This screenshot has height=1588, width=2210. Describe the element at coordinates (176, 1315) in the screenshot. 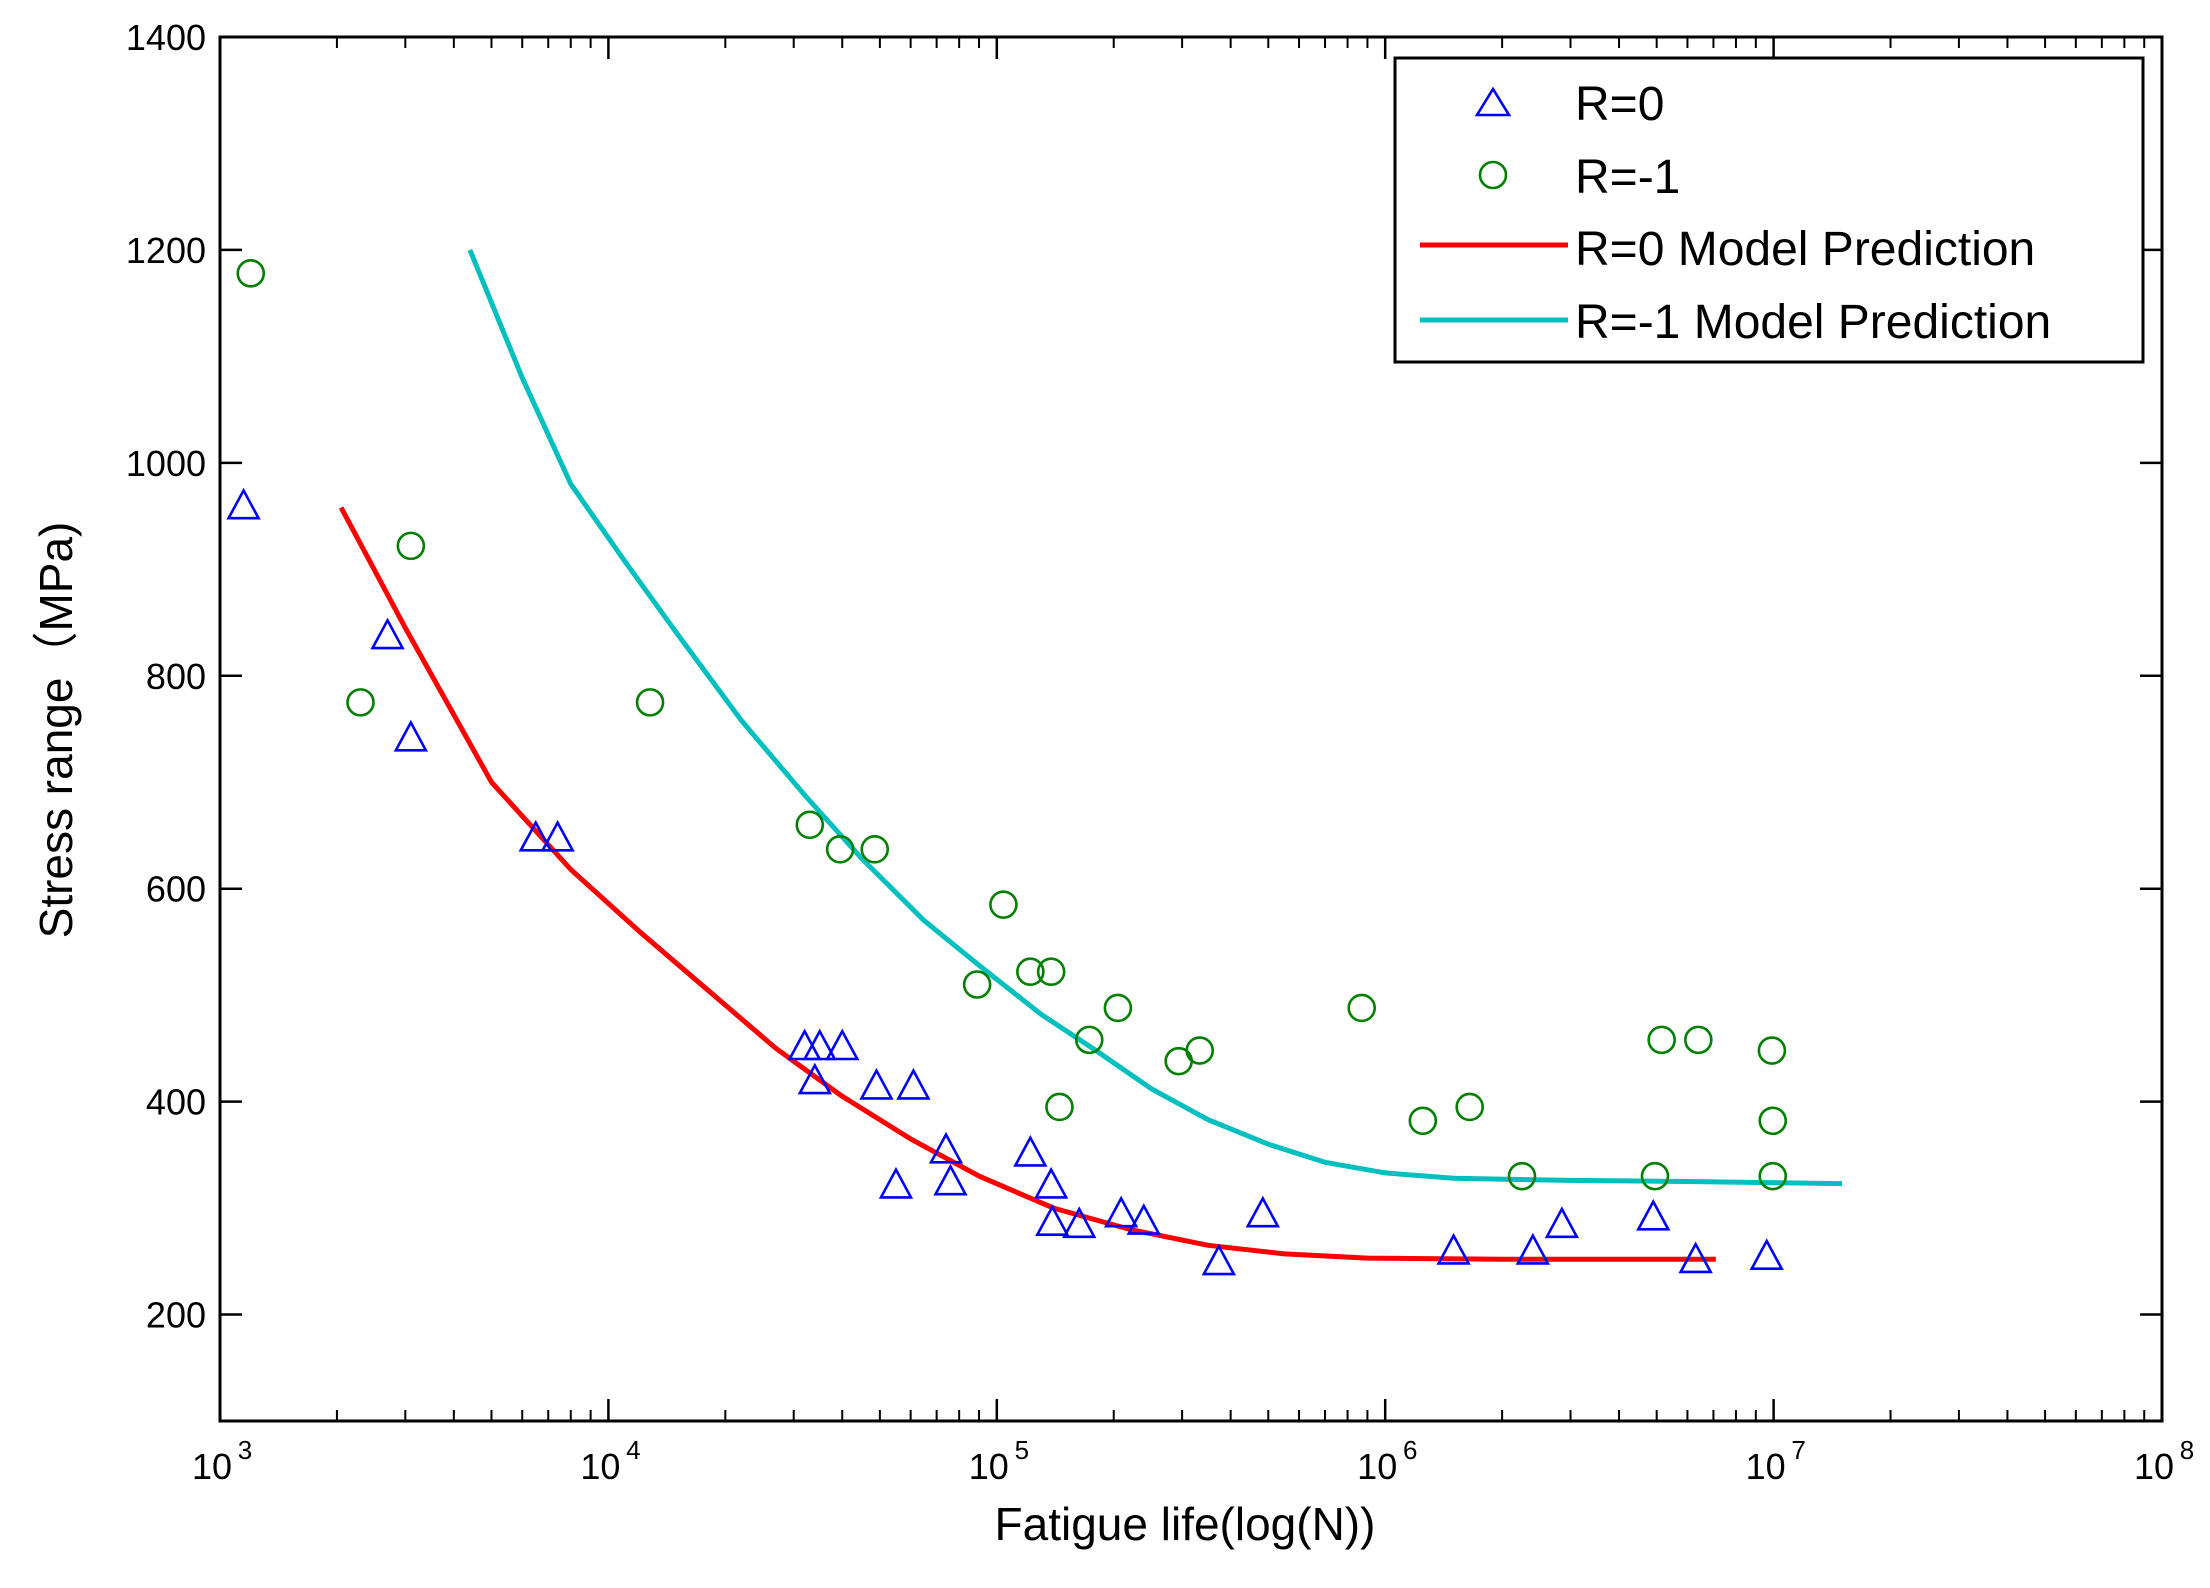

I see `y-tick-label: 200` at that location.